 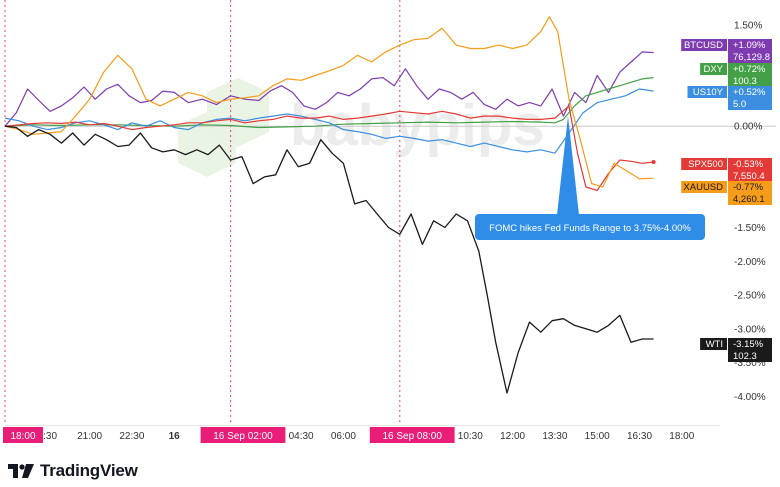 What do you see at coordinates (750, 363) in the screenshot?
I see `y-tick-label: -3.50%` at bounding box center [750, 363].